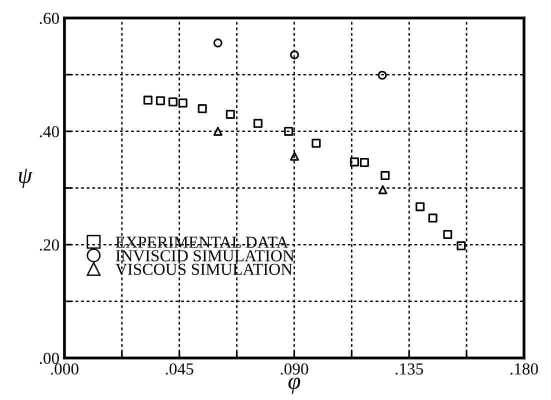 Image resolution: width=551 pixels, height=400 pixels. What do you see at coordinates (205, 256) in the screenshot?
I see `legend-label: INVISCID SIMULATION` at bounding box center [205, 256].